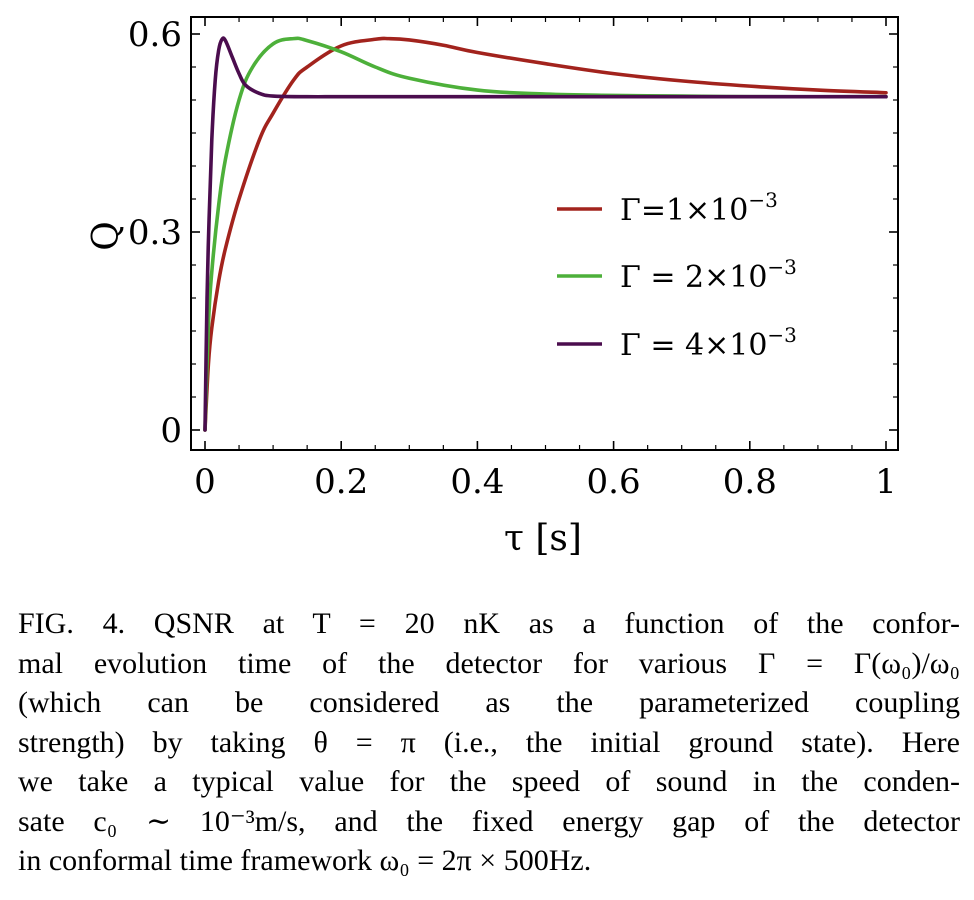 The width and height of the screenshot is (974, 900). Describe the element at coordinates (886, 482) in the screenshot. I see `x-tick-label: 1` at that location.